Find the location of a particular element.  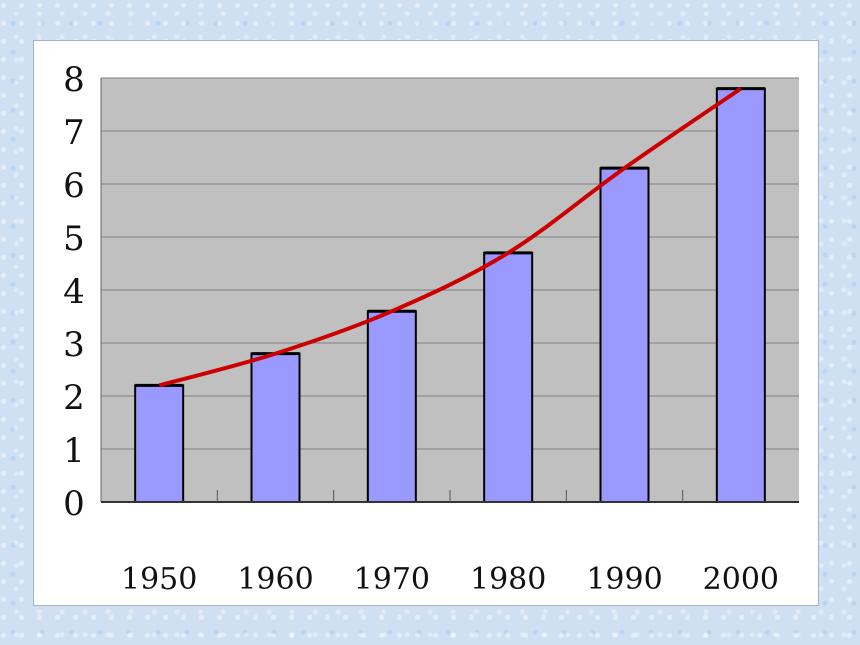

x-tick-label: 1950 is located at coordinates (159, 579).